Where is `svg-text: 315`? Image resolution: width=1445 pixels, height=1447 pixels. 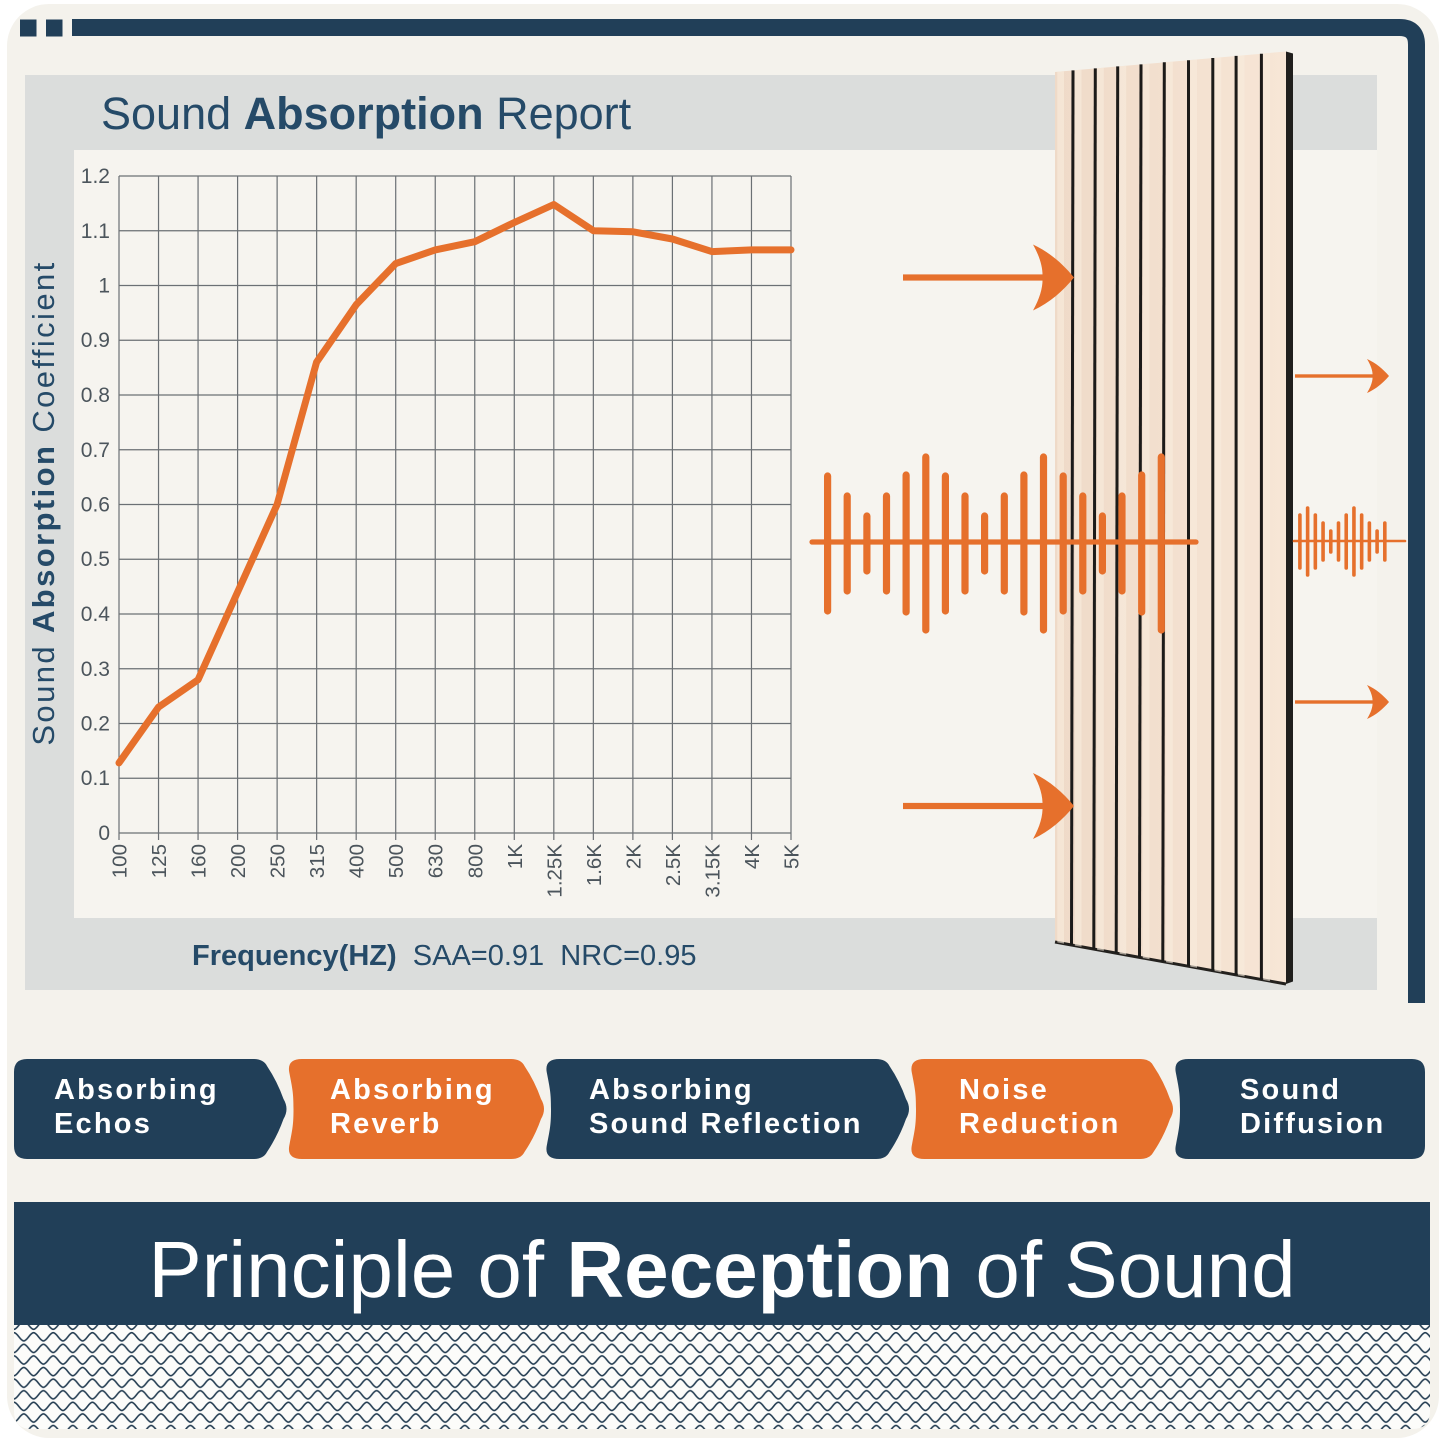 svg-text: 315 is located at coordinates (317, 861).